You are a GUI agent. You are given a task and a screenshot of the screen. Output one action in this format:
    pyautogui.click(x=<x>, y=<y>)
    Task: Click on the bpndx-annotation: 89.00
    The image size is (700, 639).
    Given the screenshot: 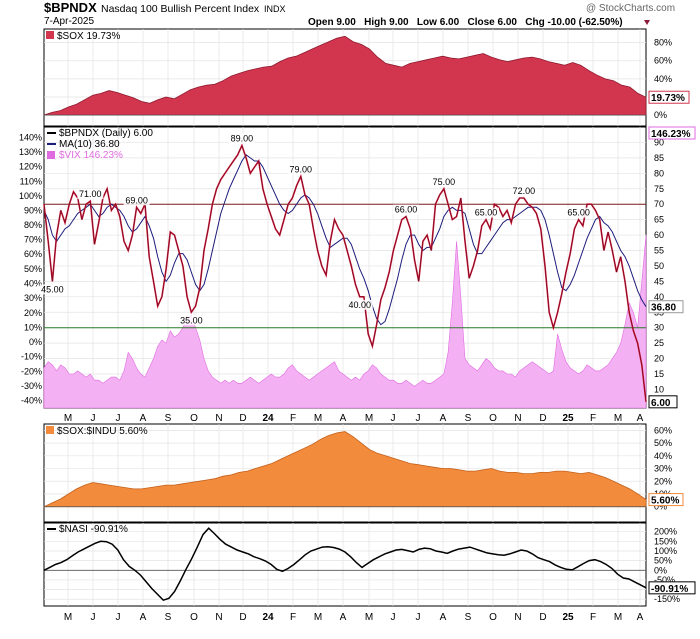 What is the action you would take?
    pyautogui.click(x=242, y=139)
    